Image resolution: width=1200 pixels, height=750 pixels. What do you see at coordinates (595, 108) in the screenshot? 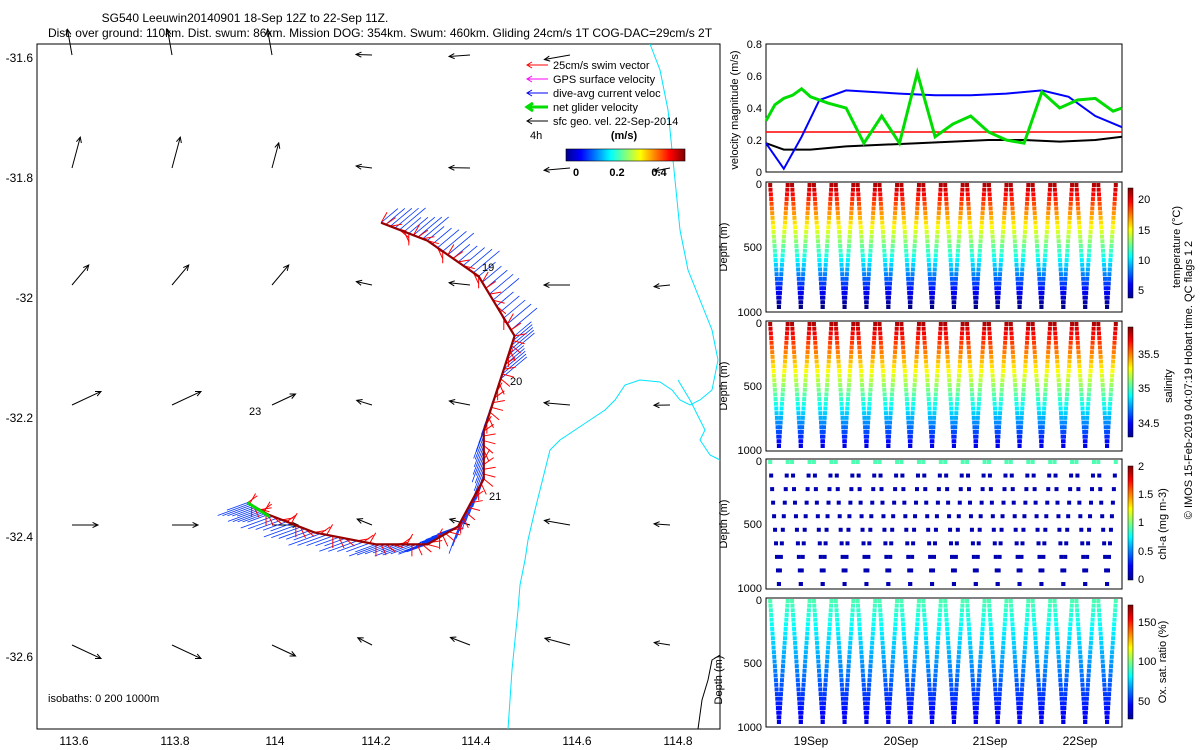
I see `legend-label: net glider velocity` at bounding box center [595, 108].